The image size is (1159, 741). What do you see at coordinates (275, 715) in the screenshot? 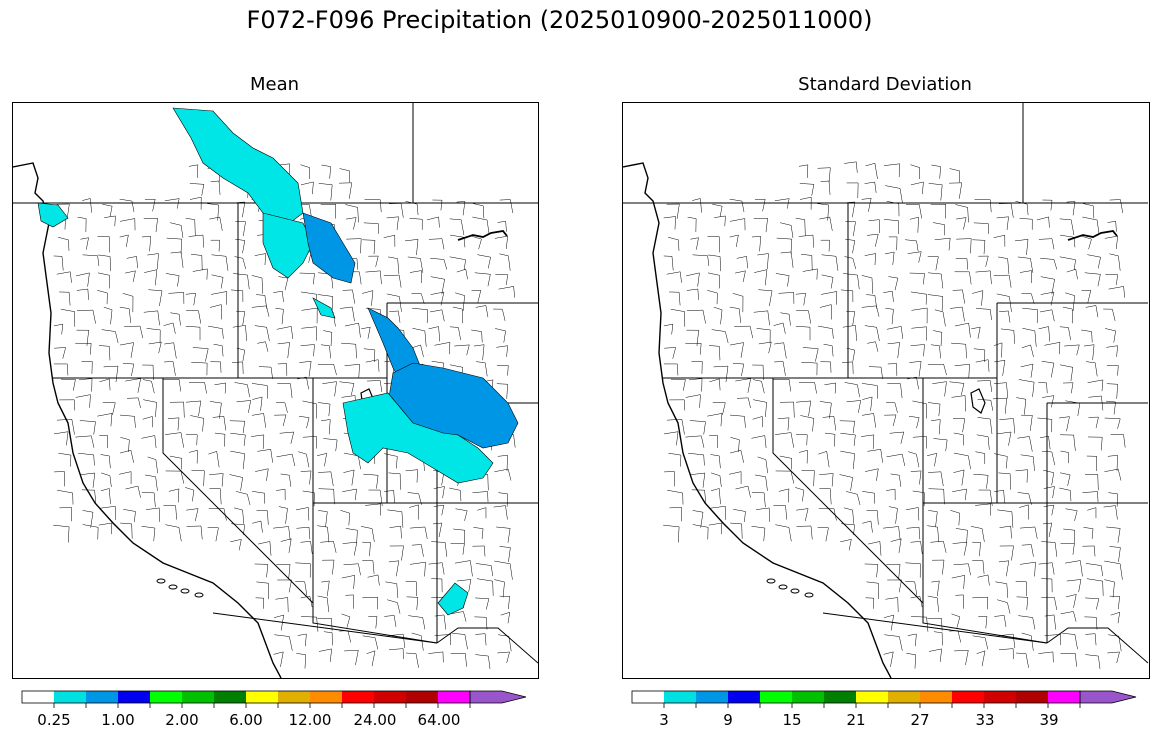
I see `mean-colorbar: 0.25 1.00 2.00 6.00 12.00 24.00 64.00` at bounding box center [275, 715].